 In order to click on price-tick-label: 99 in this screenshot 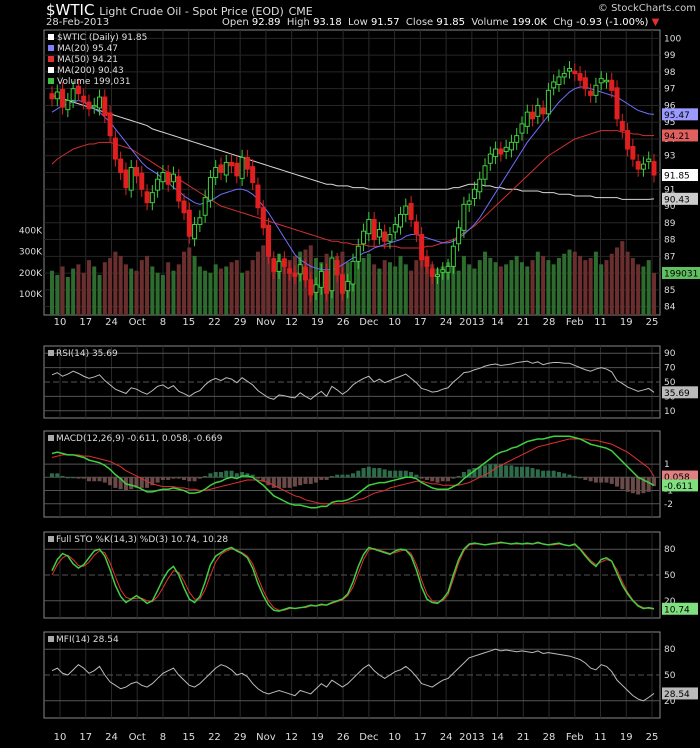, I will do `click(670, 56)`.